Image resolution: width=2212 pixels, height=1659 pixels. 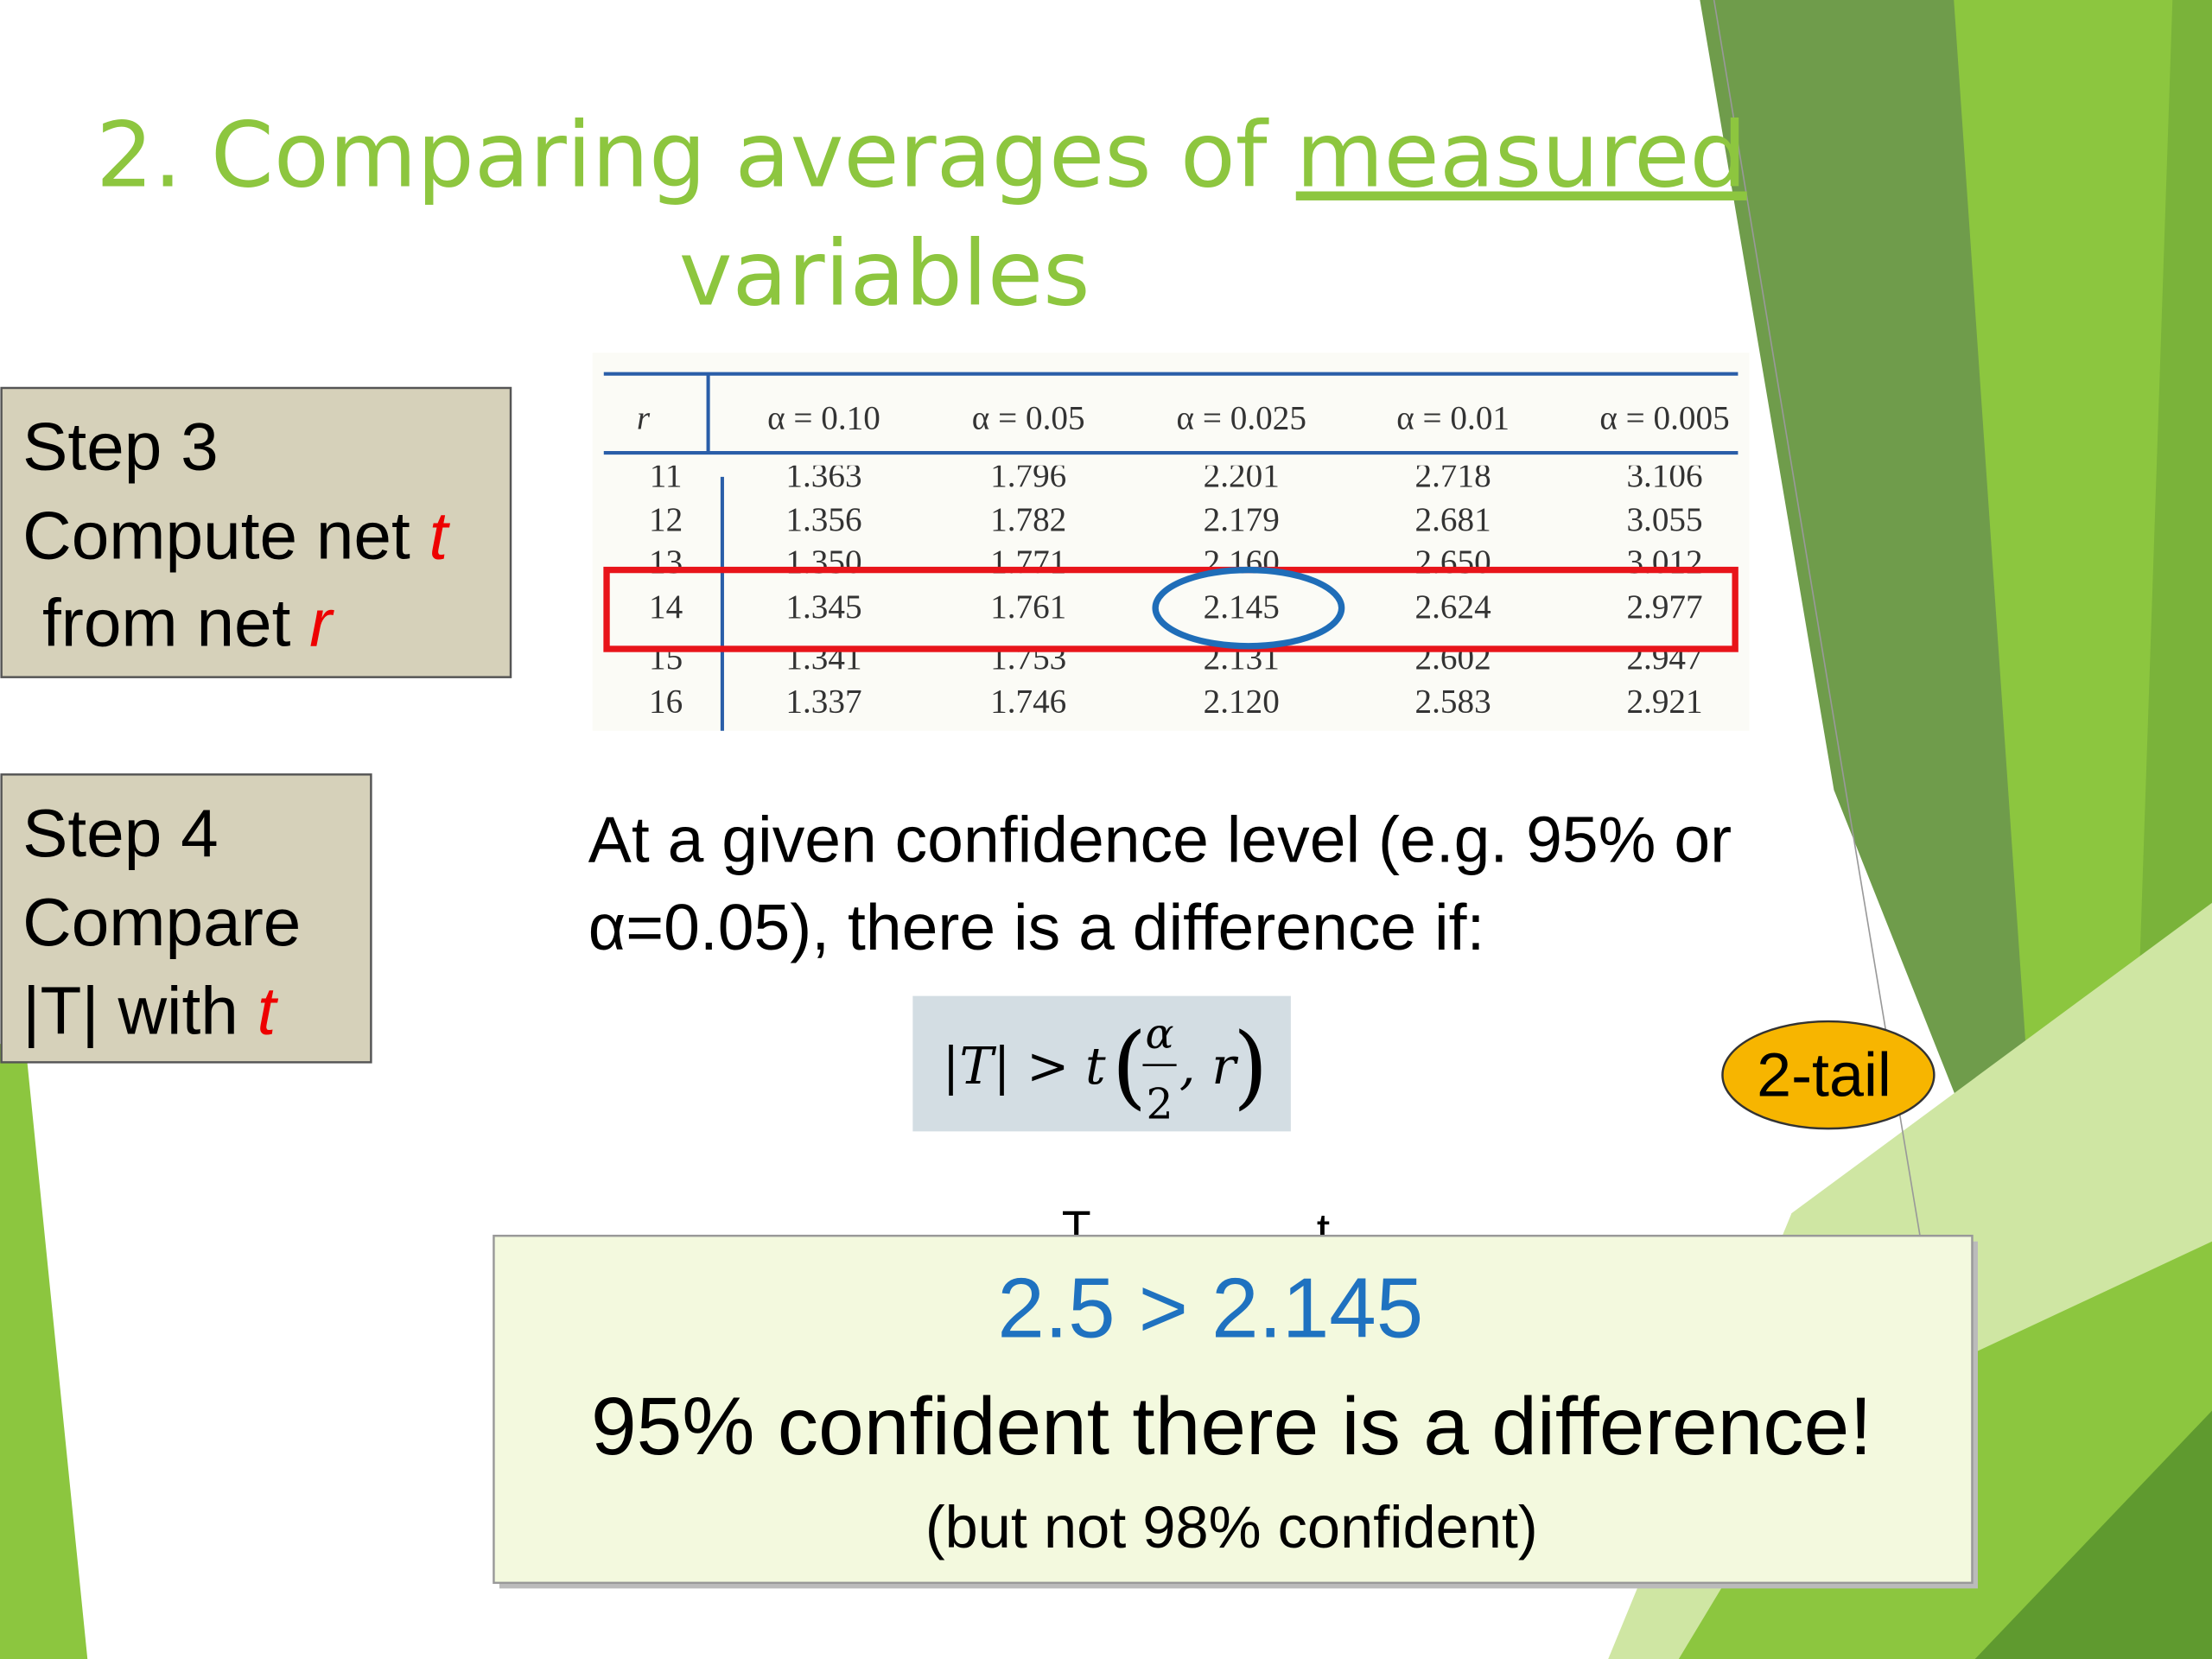 What do you see at coordinates (666, 658) in the screenshot?
I see `table-cell: 15` at bounding box center [666, 658].